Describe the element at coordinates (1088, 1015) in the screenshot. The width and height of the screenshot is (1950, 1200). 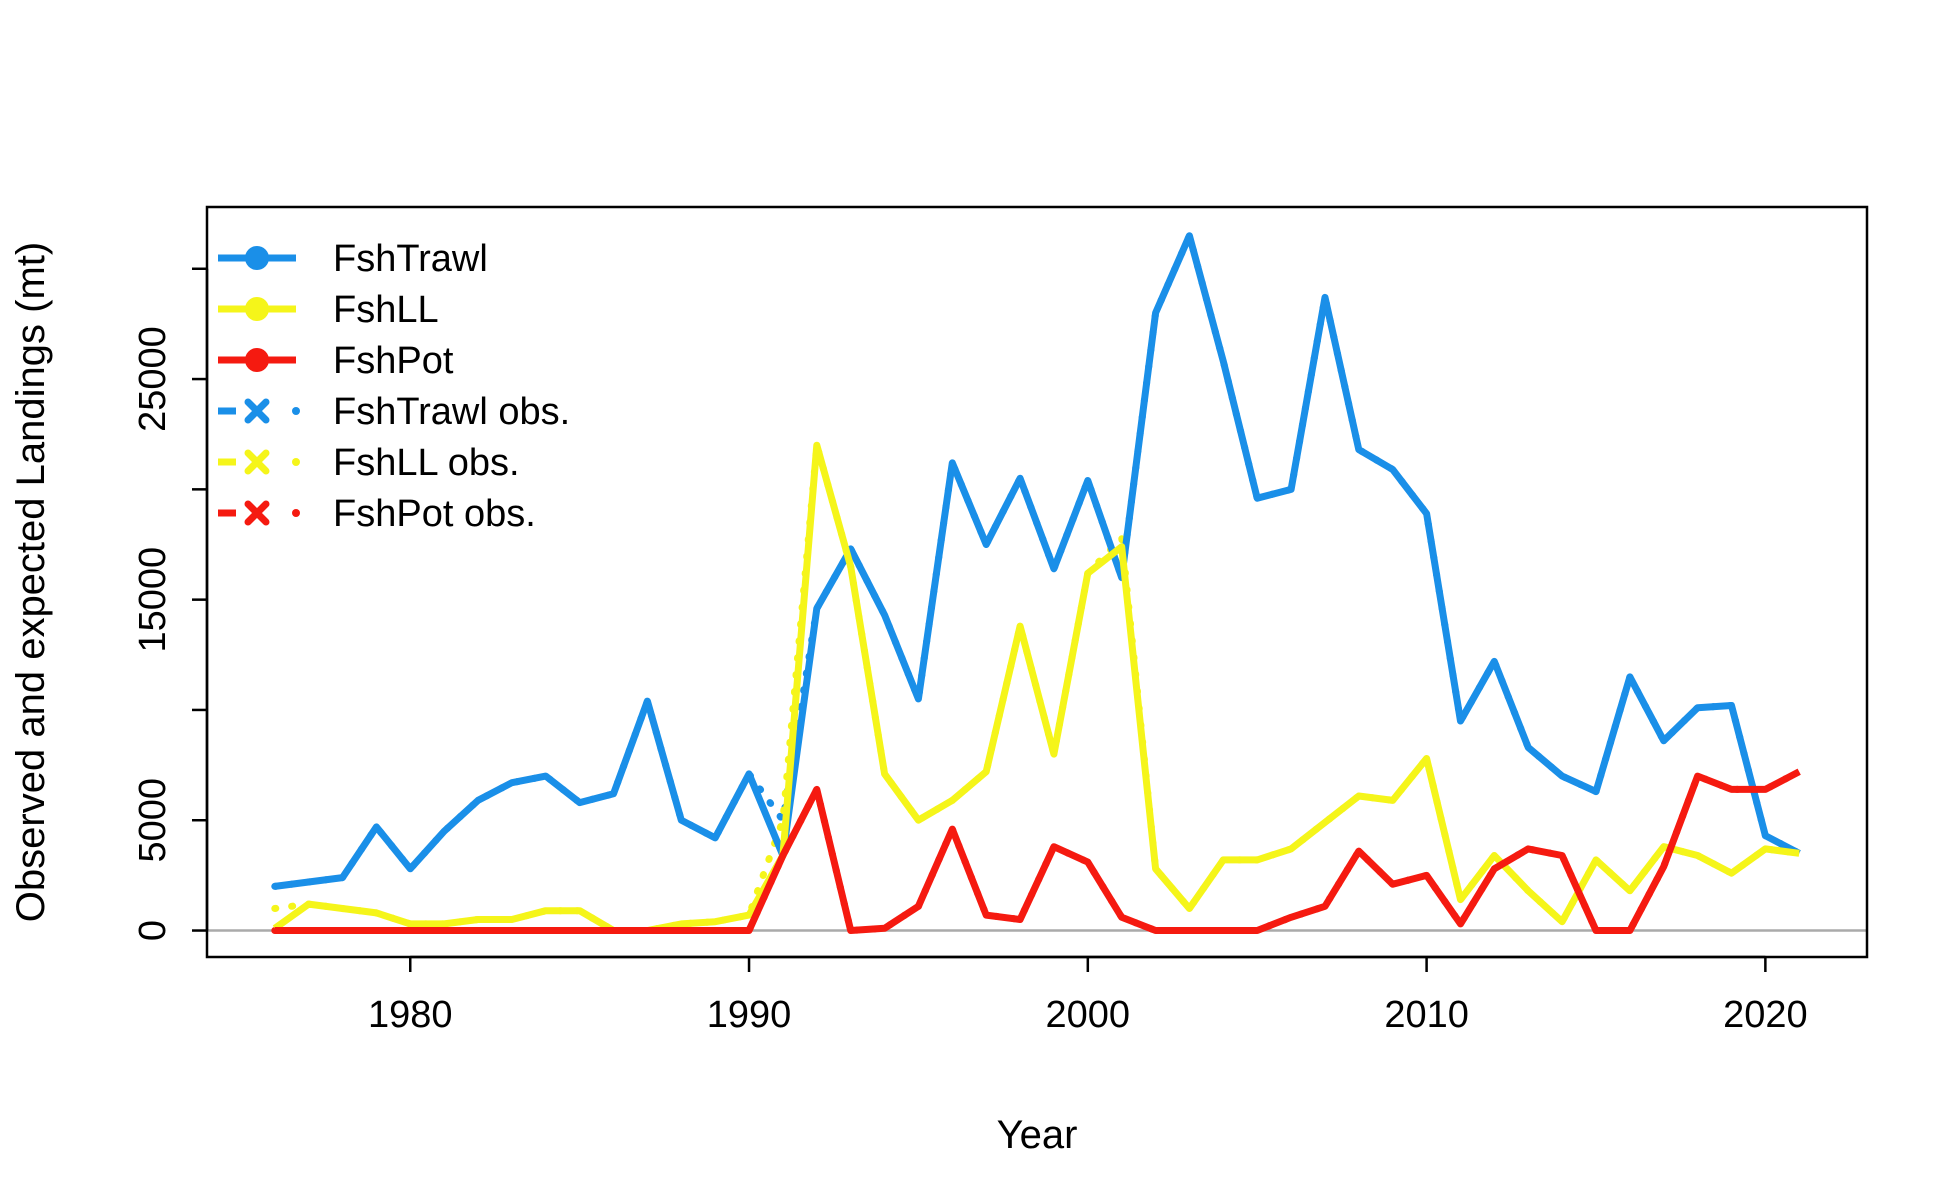
I see `x-tick-label: 2000` at that location.